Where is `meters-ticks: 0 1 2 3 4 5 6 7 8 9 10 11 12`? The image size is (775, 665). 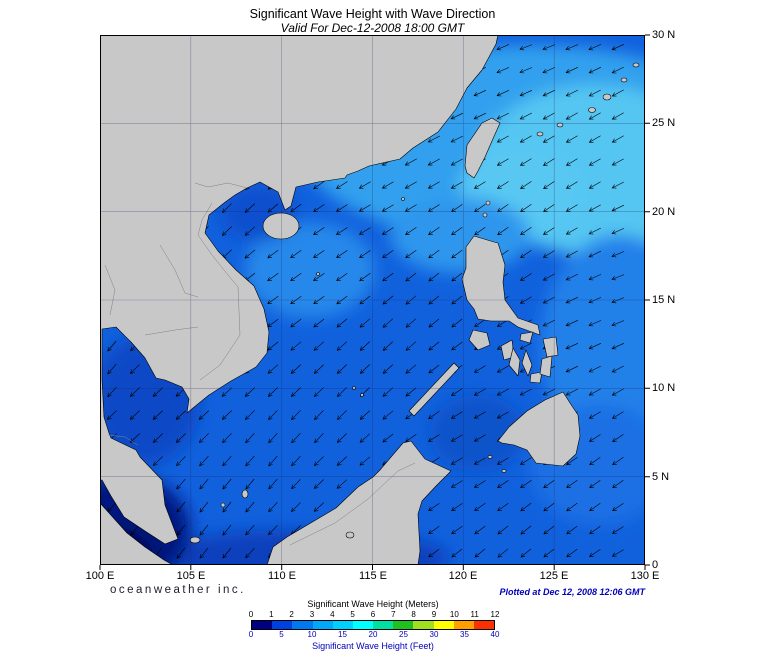
meters-ticks: 0 1 2 3 4 5 6 7 8 9 10 11 12 is located at coordinates (374, 615).